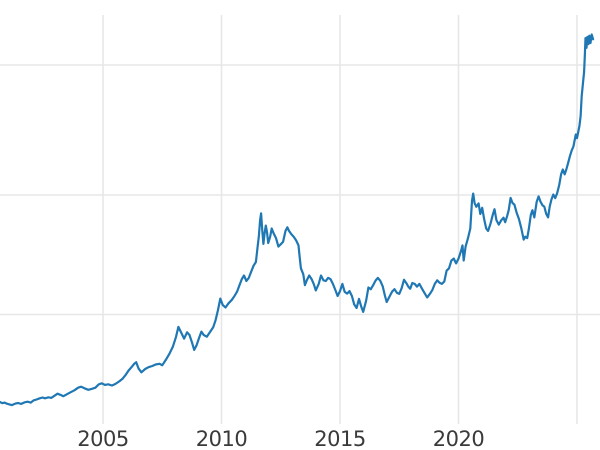 The height and width of the screenshot is (450, 600). I want to click on x-tick-label: 2020, so click(458, 438).